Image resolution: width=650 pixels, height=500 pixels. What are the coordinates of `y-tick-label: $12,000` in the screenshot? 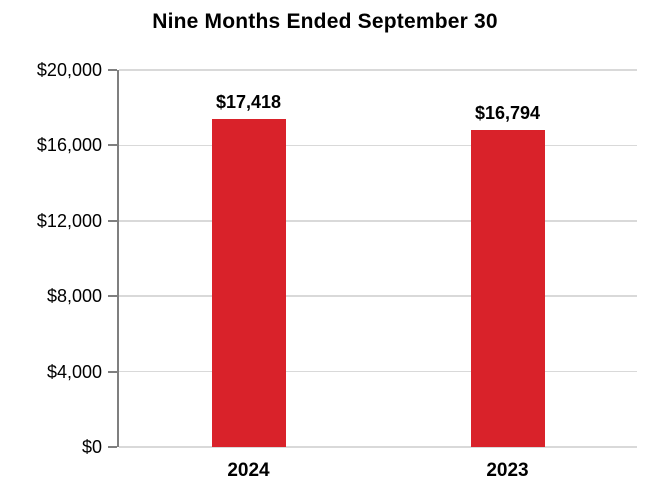 It's located at (69, 220).